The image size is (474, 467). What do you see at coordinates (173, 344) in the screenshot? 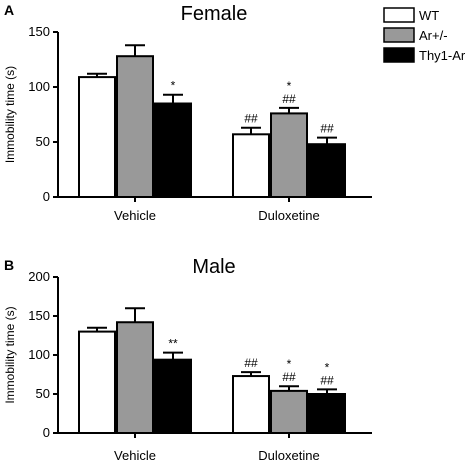
I see `significance-marker: **` at bounding box center [173, 344].